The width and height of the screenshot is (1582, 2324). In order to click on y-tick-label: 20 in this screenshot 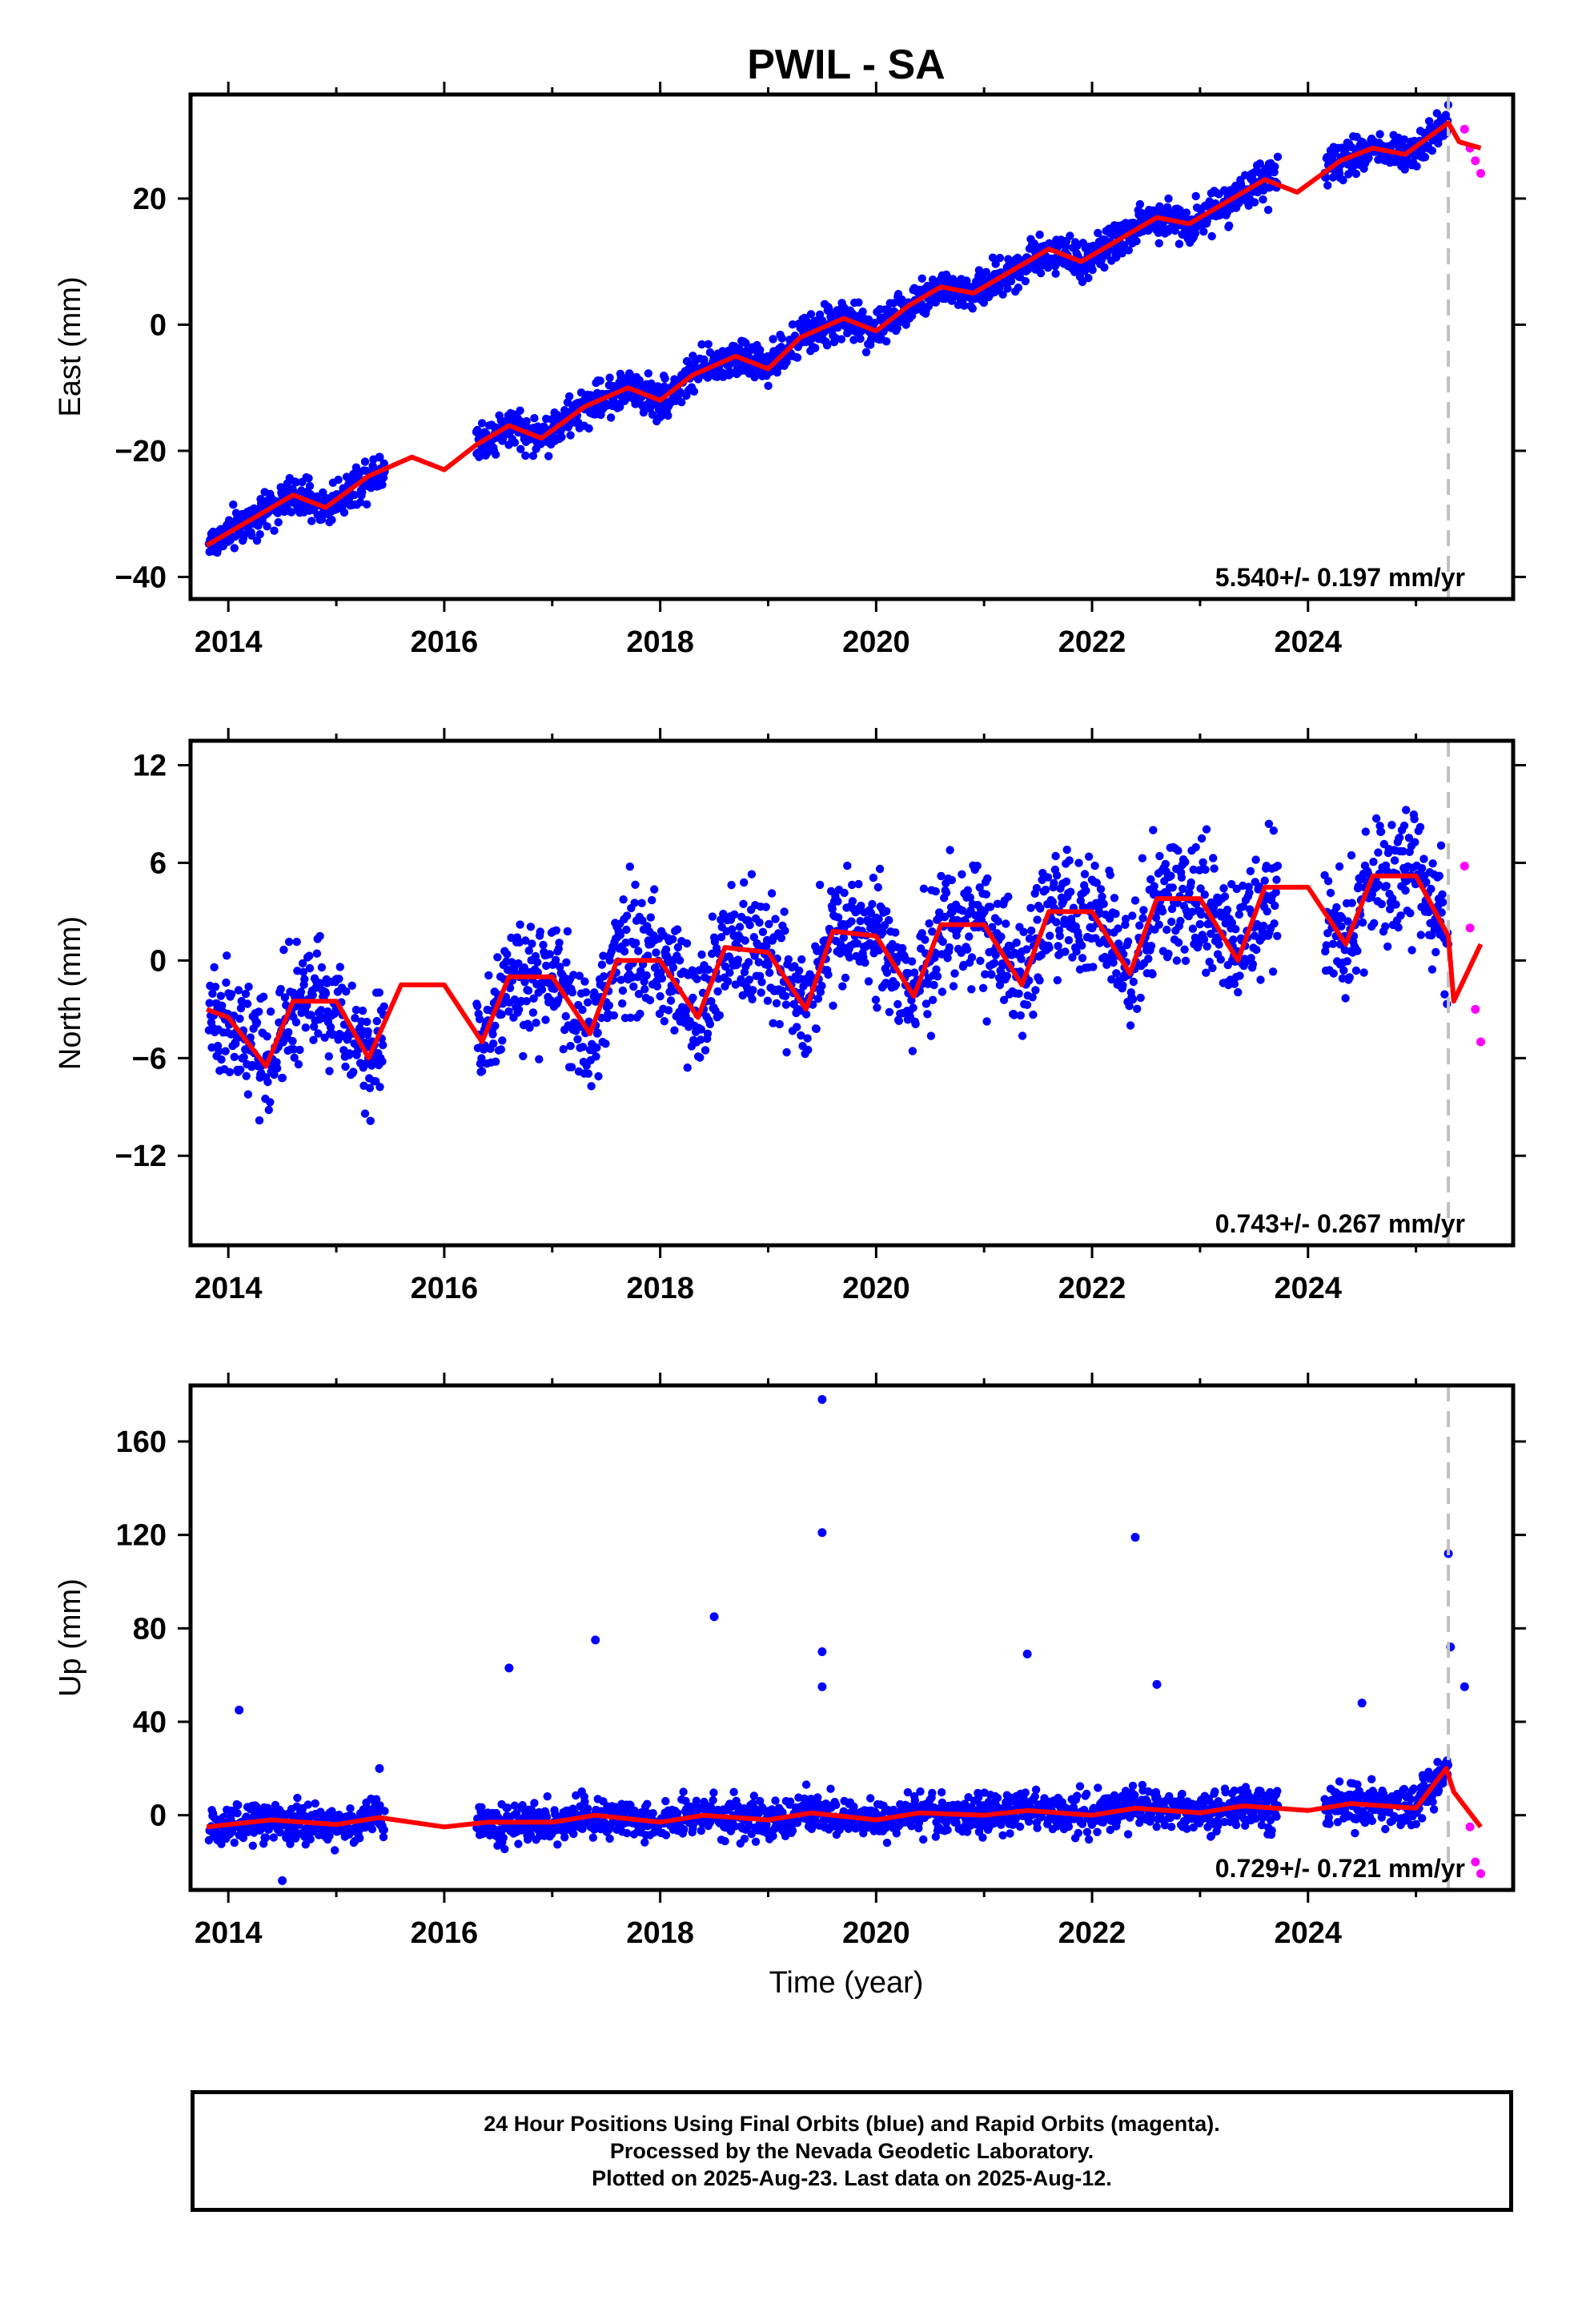, I will do `click(150, 199)`.